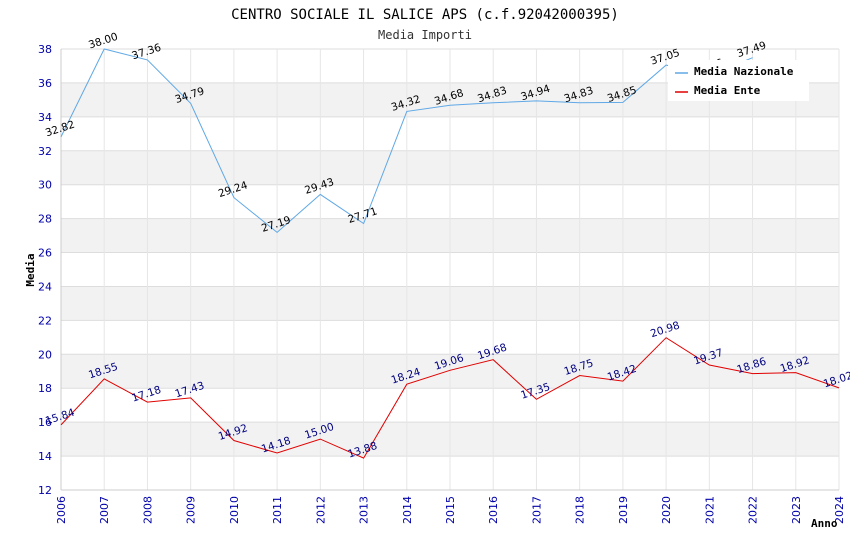 The height and width of the screenshot is (550, 850). I want to click on y-tick-label: 28, so click(45, 219).